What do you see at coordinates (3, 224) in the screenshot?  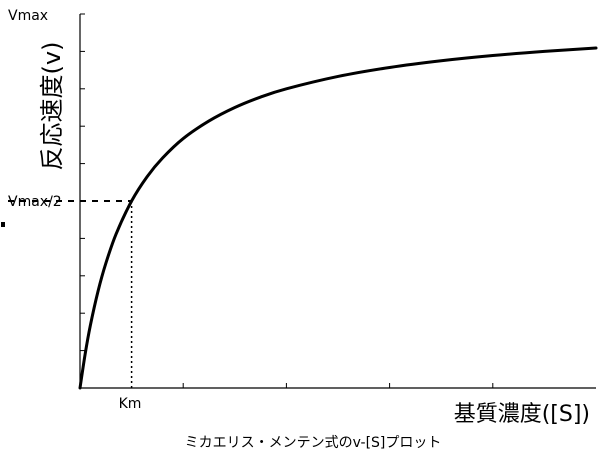 I see `side-marker` at bounding box center [3, 224].